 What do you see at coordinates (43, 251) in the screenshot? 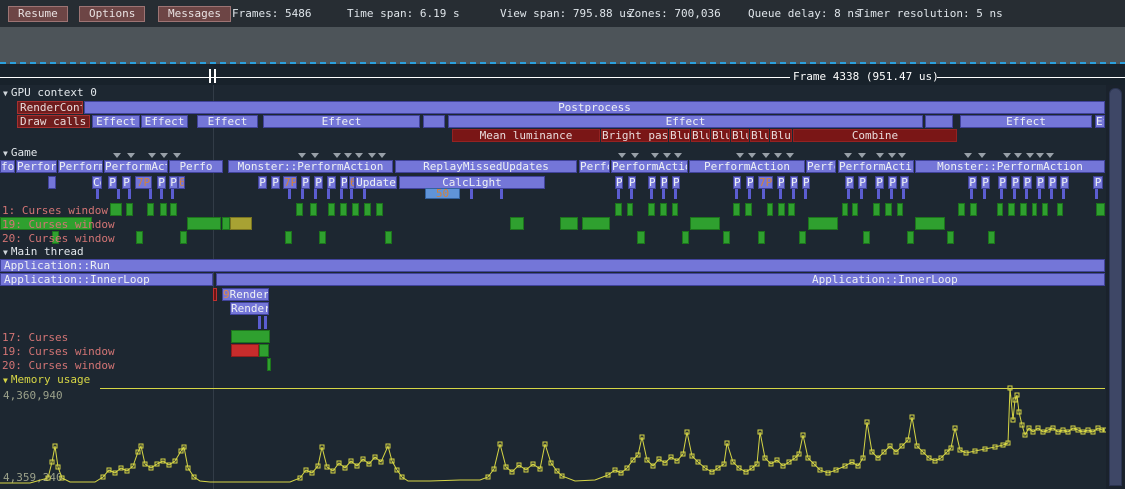
I see `section-header-main-thread: ▼ Main thread` at bounding box center [43, 251].